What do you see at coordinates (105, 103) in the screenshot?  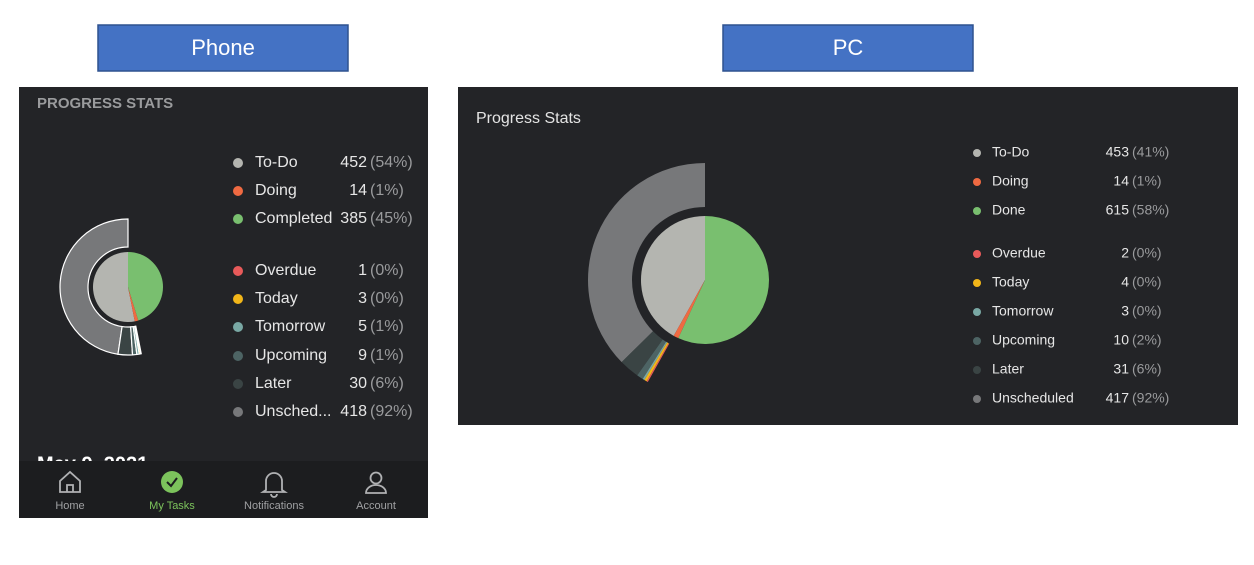 I see `phone-title: PROGRESS STATS` at bounding box center [105, 103].